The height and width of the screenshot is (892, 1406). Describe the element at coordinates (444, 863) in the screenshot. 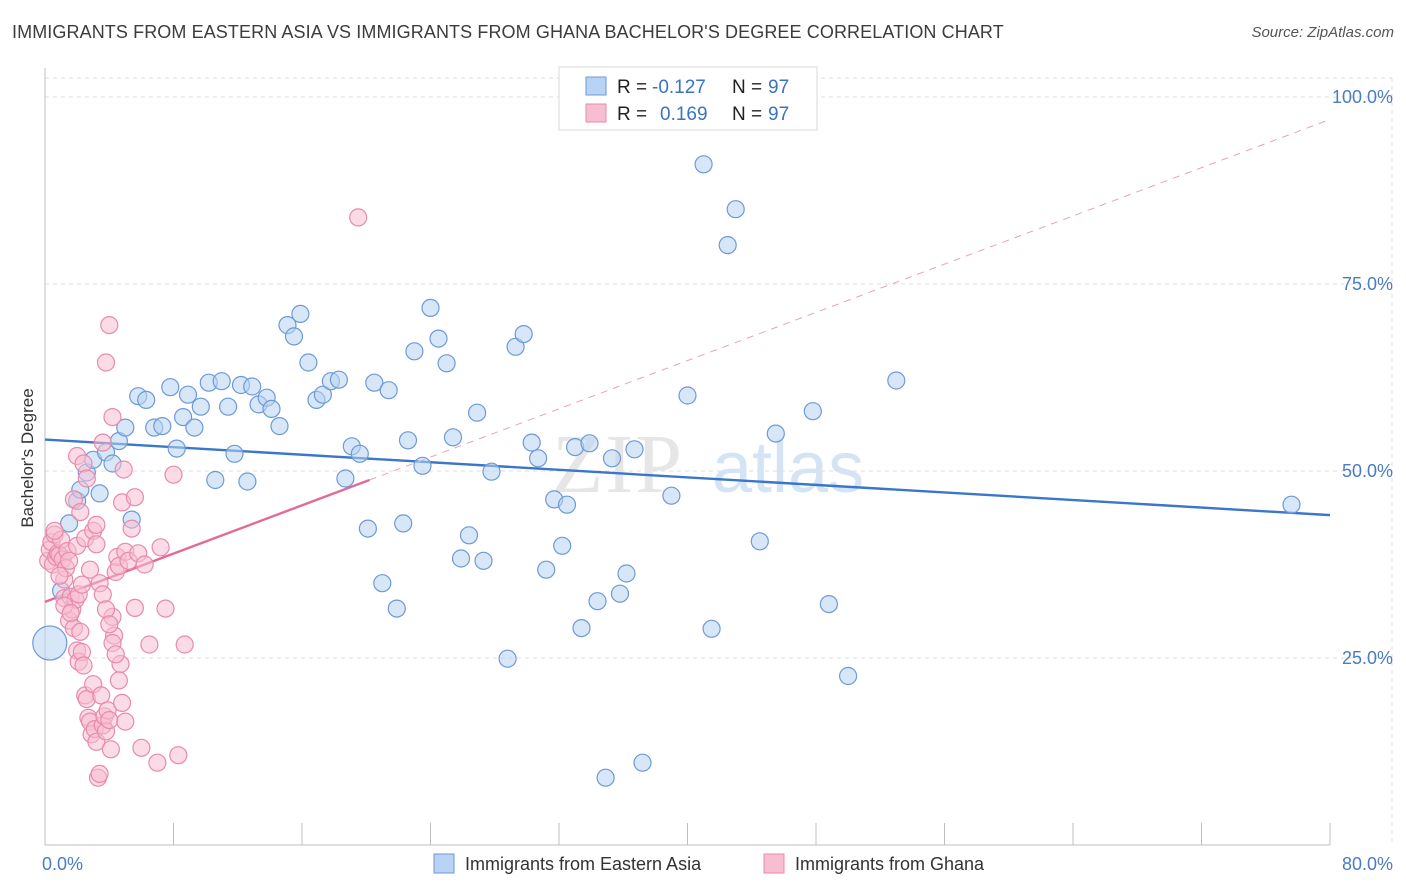

I see `series-legend-swatch-blue` at that location.